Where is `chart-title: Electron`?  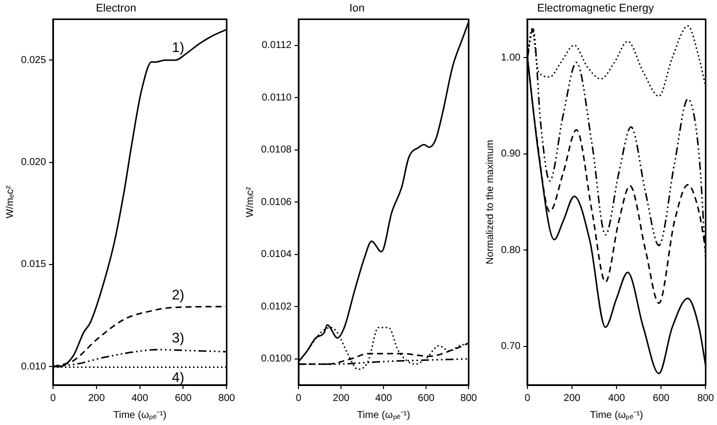 chart-title: Electron is located at coordinates (116, 8).